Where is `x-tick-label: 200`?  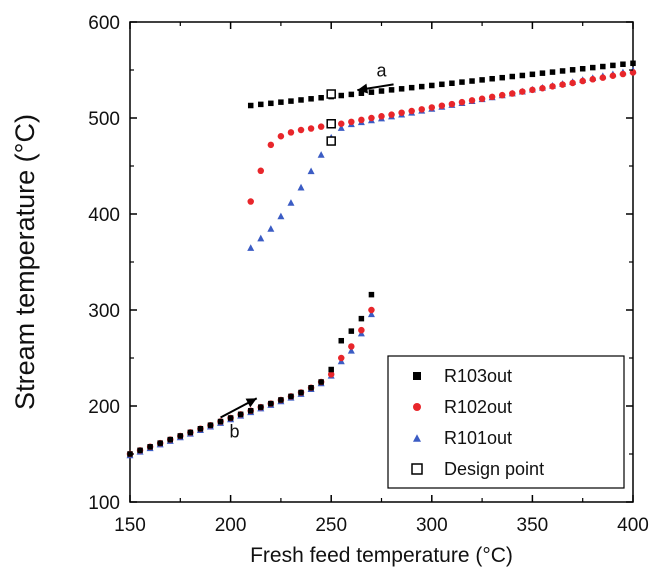
x-tick-label: 200 is located at coordinates (231, 525).